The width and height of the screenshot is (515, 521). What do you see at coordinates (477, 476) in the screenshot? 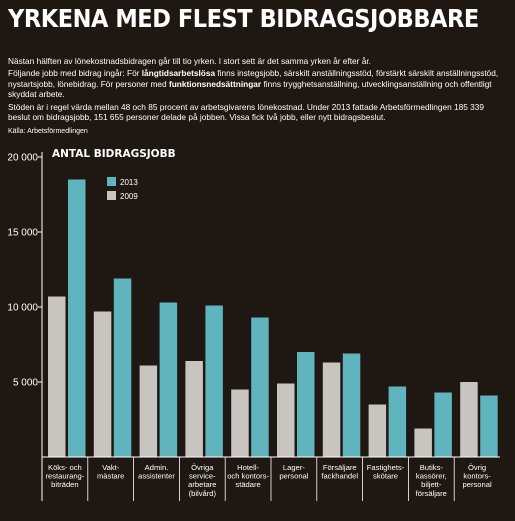
I see `x-category-label: kontors-` at bounding box center [477, 476].